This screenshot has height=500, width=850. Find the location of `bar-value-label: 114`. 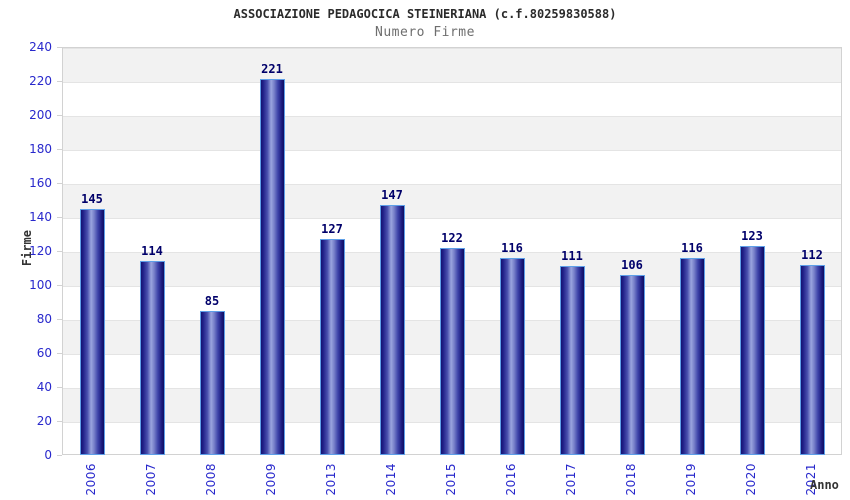

bar-value-label: 114 is located at coordinates (152, 251).